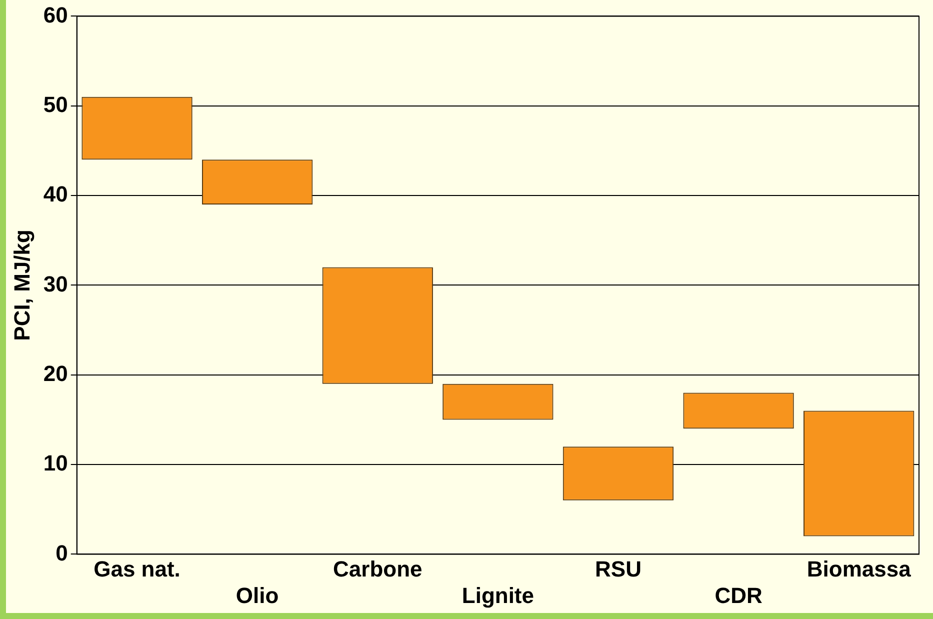 The width and height of the screenshot is (933, 619). I want to click on y-tick-label: 30, so click(55, 283).